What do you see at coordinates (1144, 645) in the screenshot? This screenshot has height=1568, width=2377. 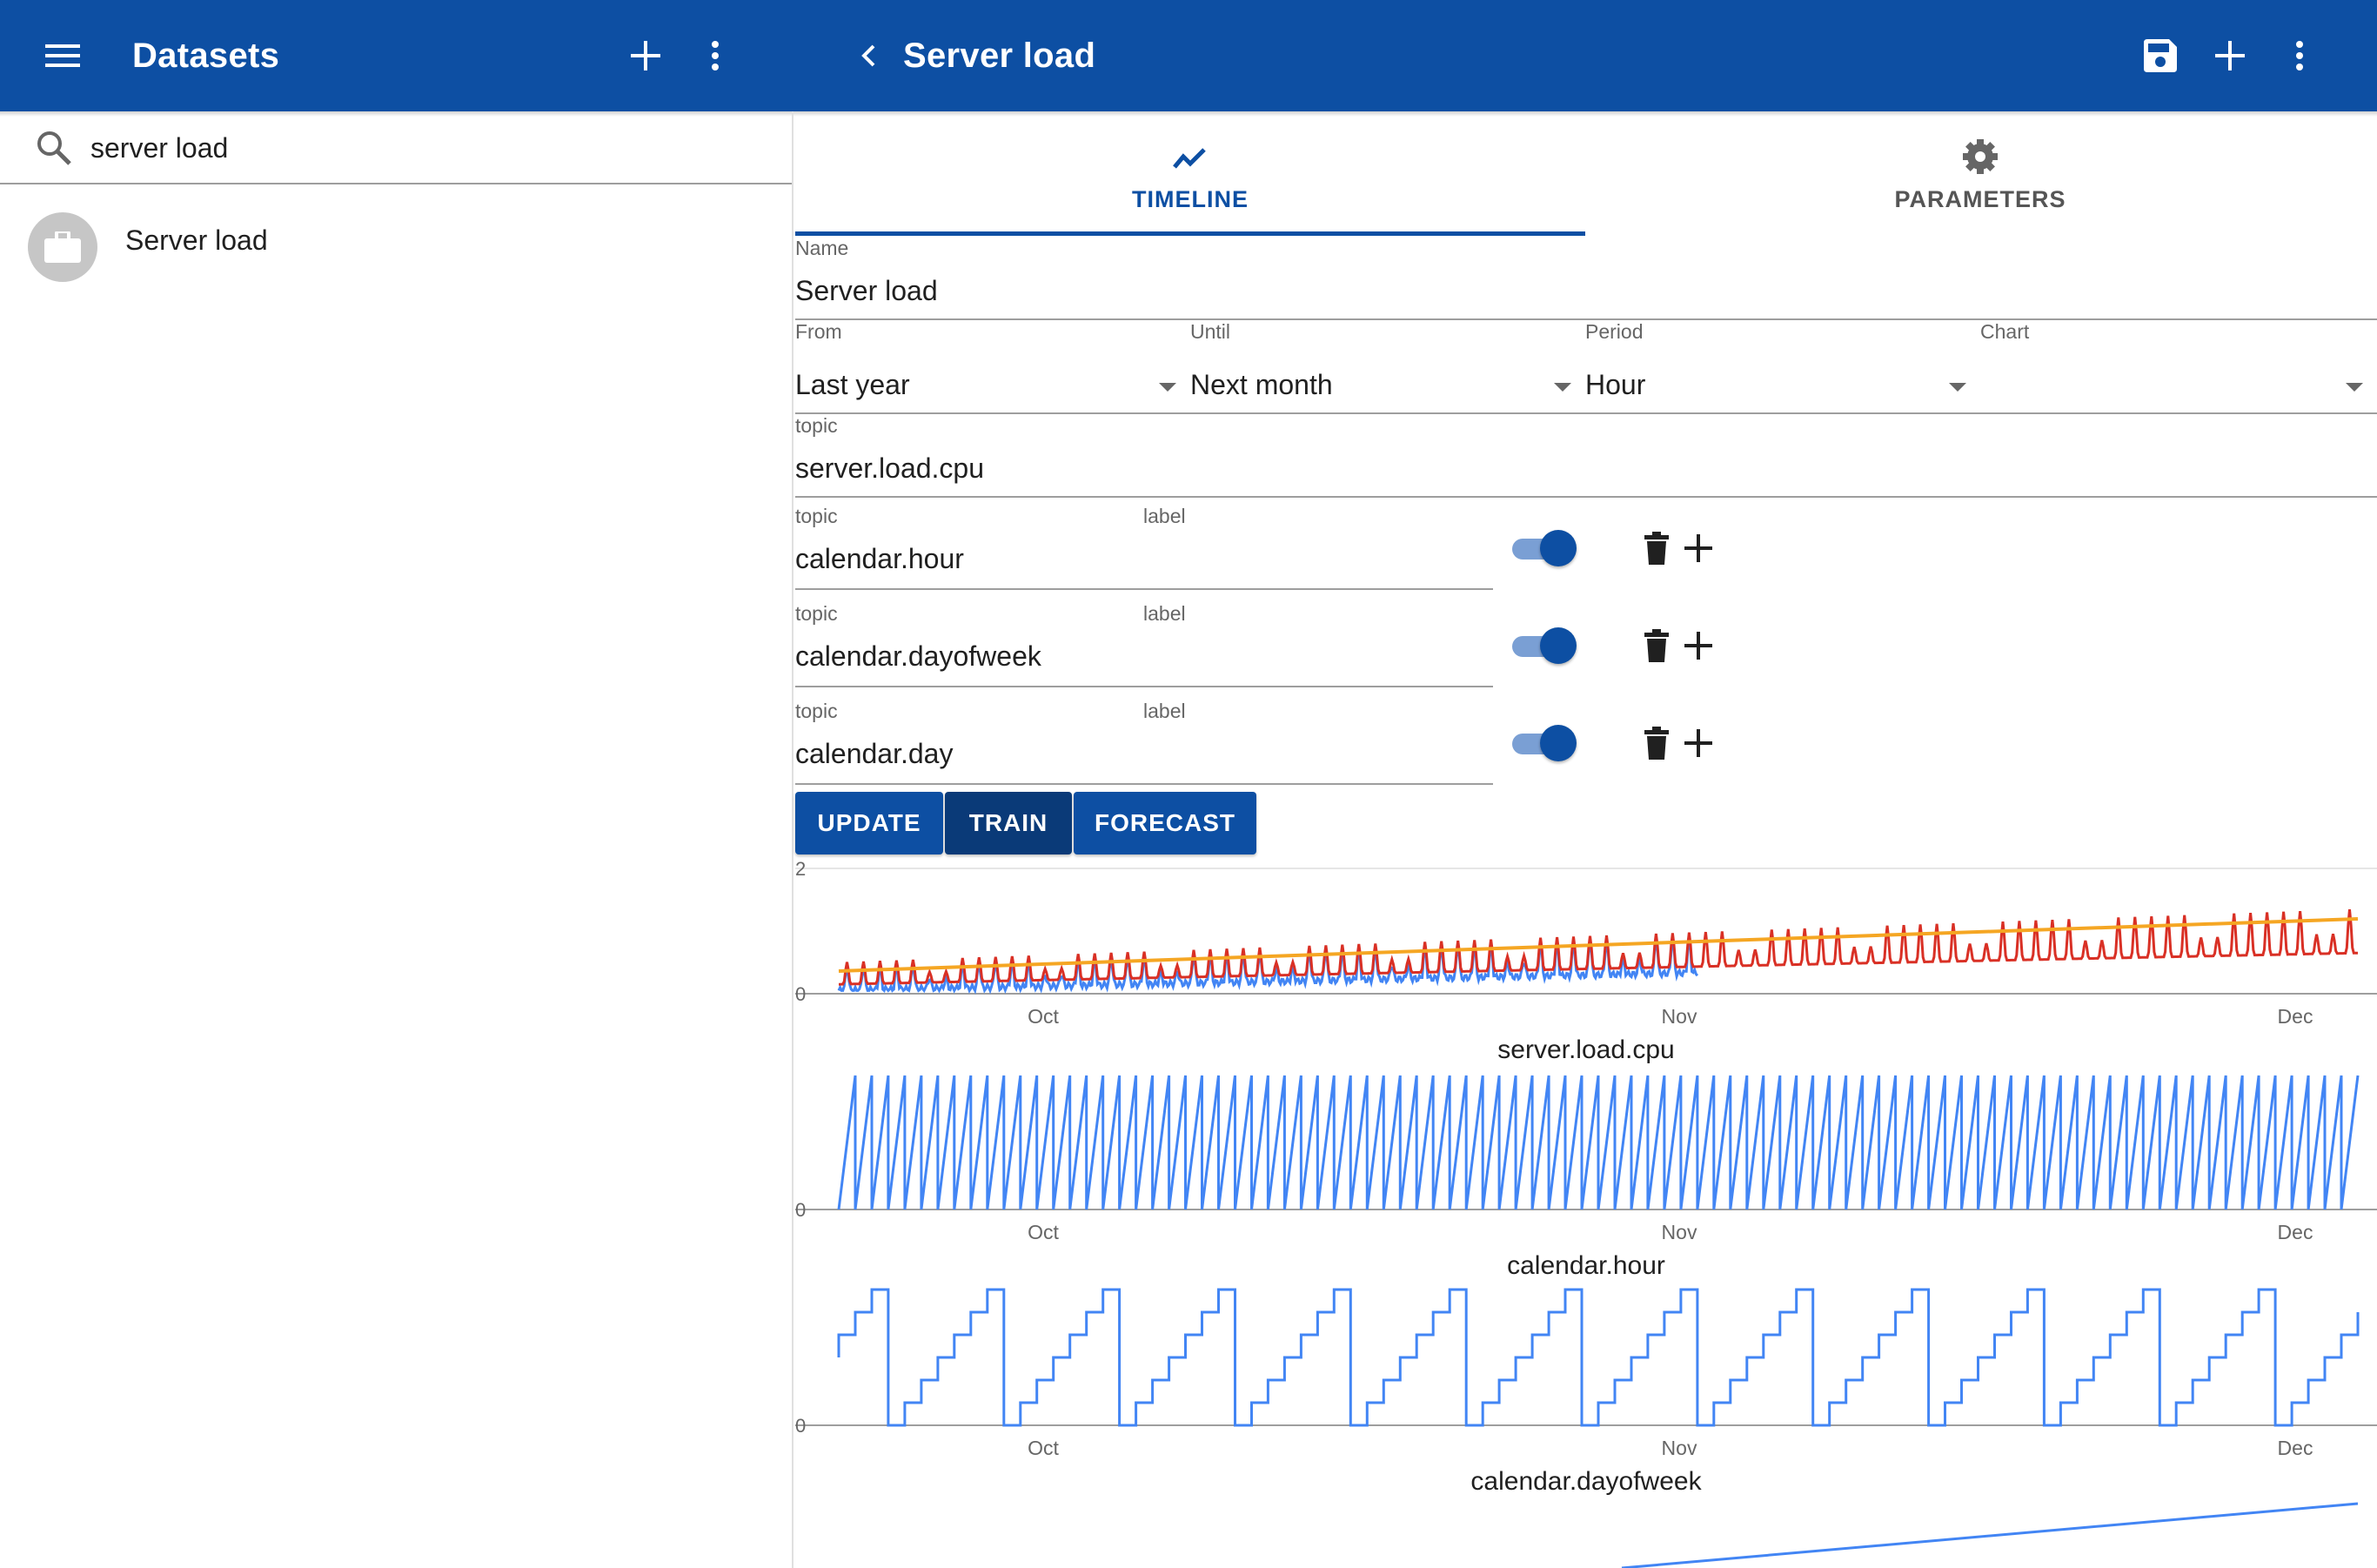 I see `feature-topic-field: topic label calendar.dayofweek` at bounding box center [1144, 645].